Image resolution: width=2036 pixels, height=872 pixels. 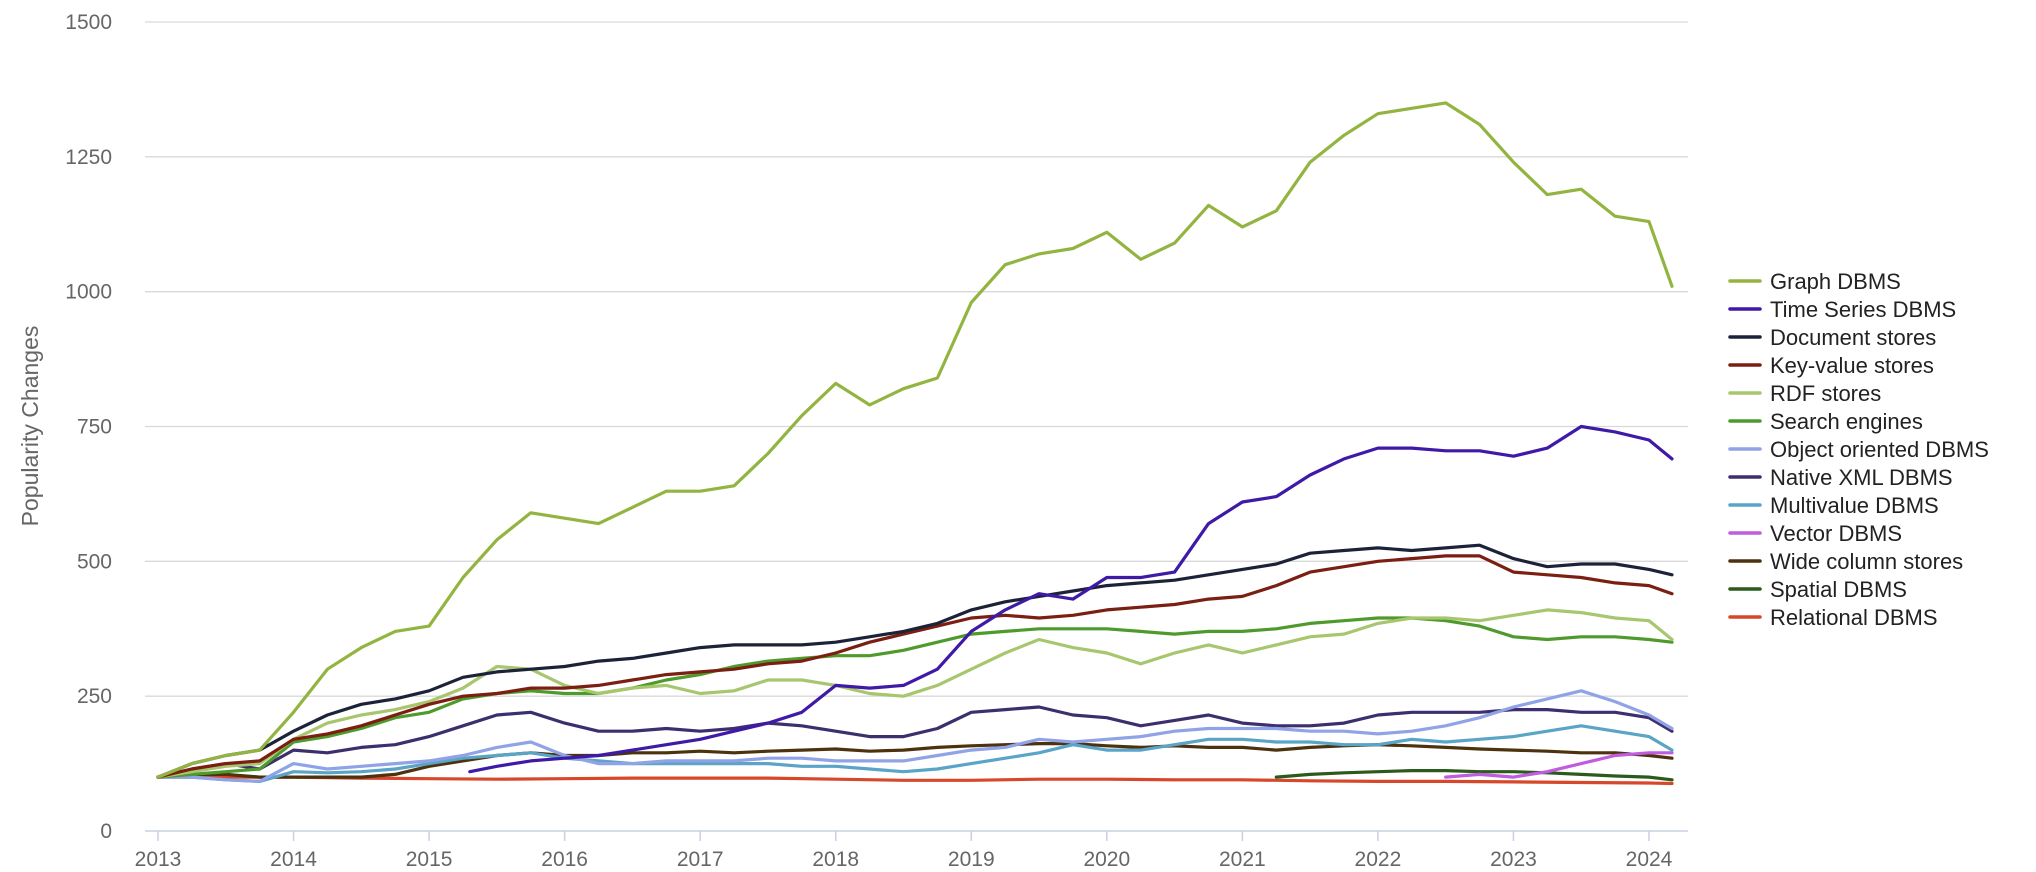 I want to click on y-tick-label: 0, so click(x=106, y=831).